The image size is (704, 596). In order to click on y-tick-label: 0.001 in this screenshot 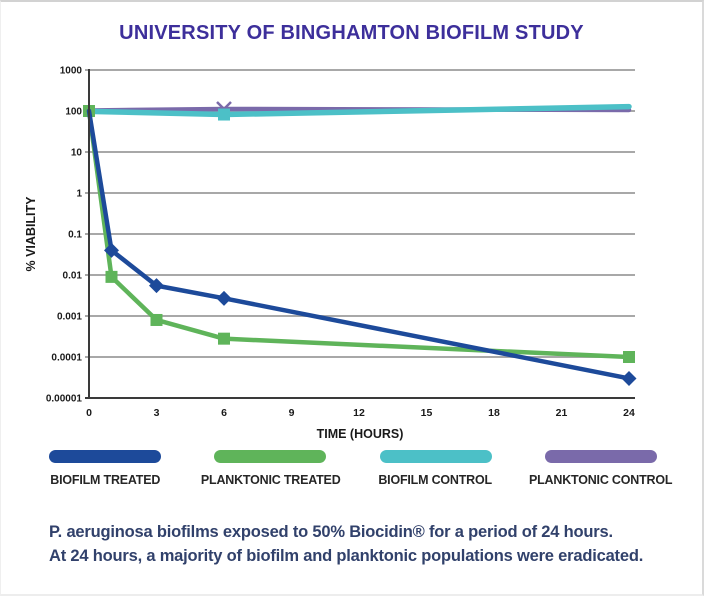, I will do `click(69, 317)`.